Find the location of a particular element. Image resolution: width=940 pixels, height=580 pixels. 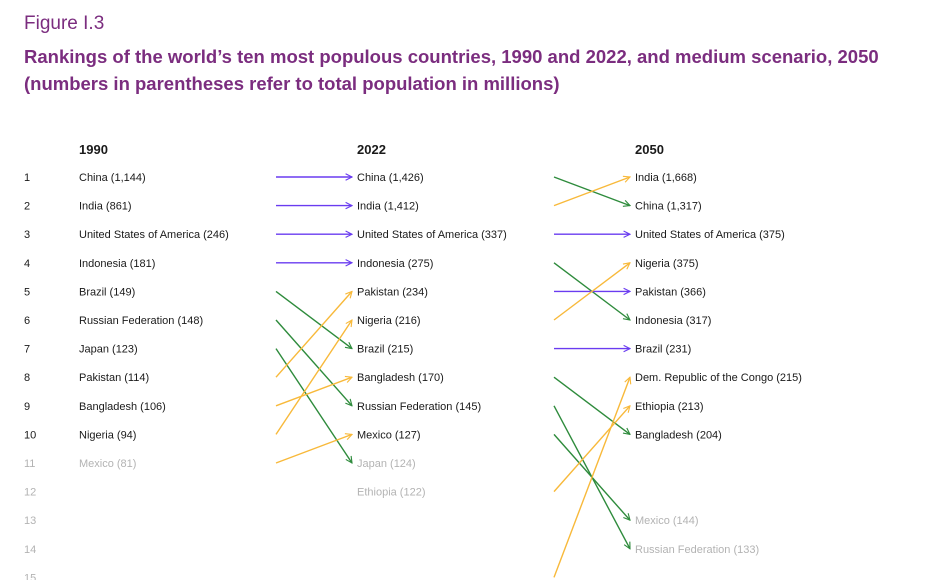

rank-number: 6 is located at coordinates (27, 321).